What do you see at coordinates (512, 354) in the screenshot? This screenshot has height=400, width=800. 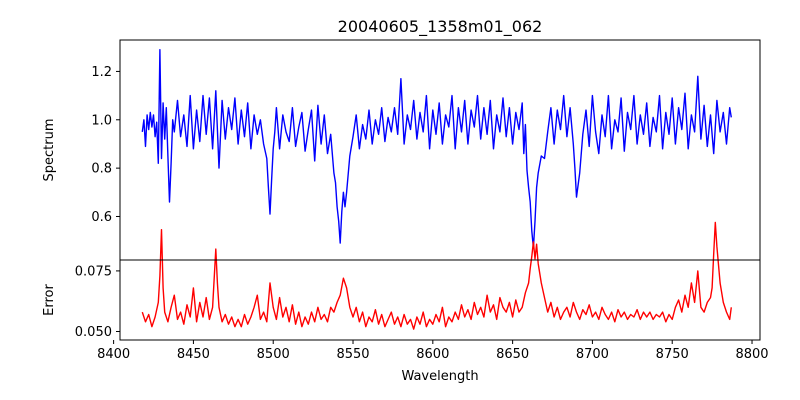 I see `x-tick-label: 8650` at bounding box center [512, 354].